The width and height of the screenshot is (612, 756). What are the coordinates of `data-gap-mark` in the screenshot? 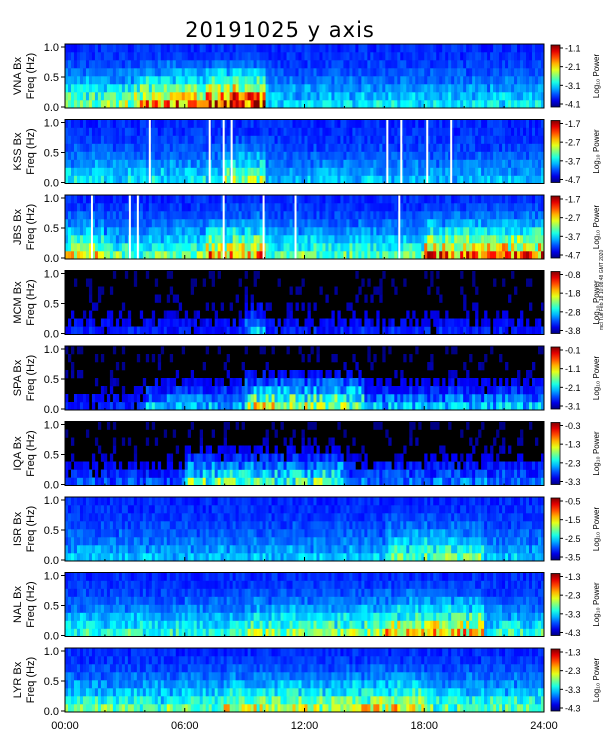 It's located at (295, 227).